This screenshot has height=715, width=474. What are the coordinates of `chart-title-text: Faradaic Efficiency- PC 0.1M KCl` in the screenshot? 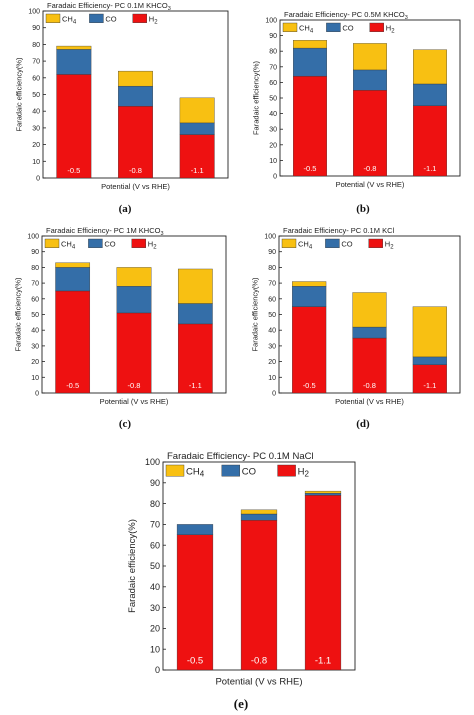 It's located at (338, 230).